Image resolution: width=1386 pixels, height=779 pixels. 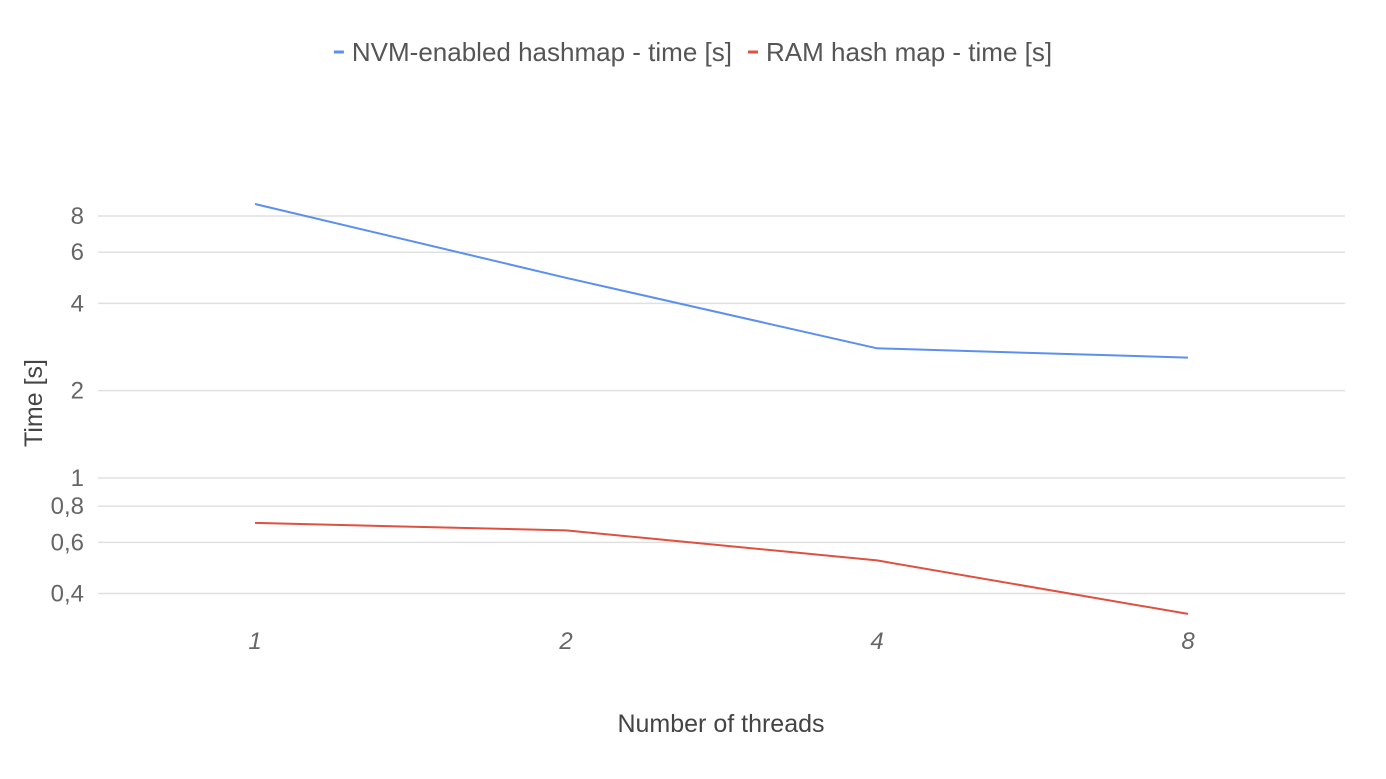 I want to click on x-axis-title: Number of threads, so click(x=720, y=724).